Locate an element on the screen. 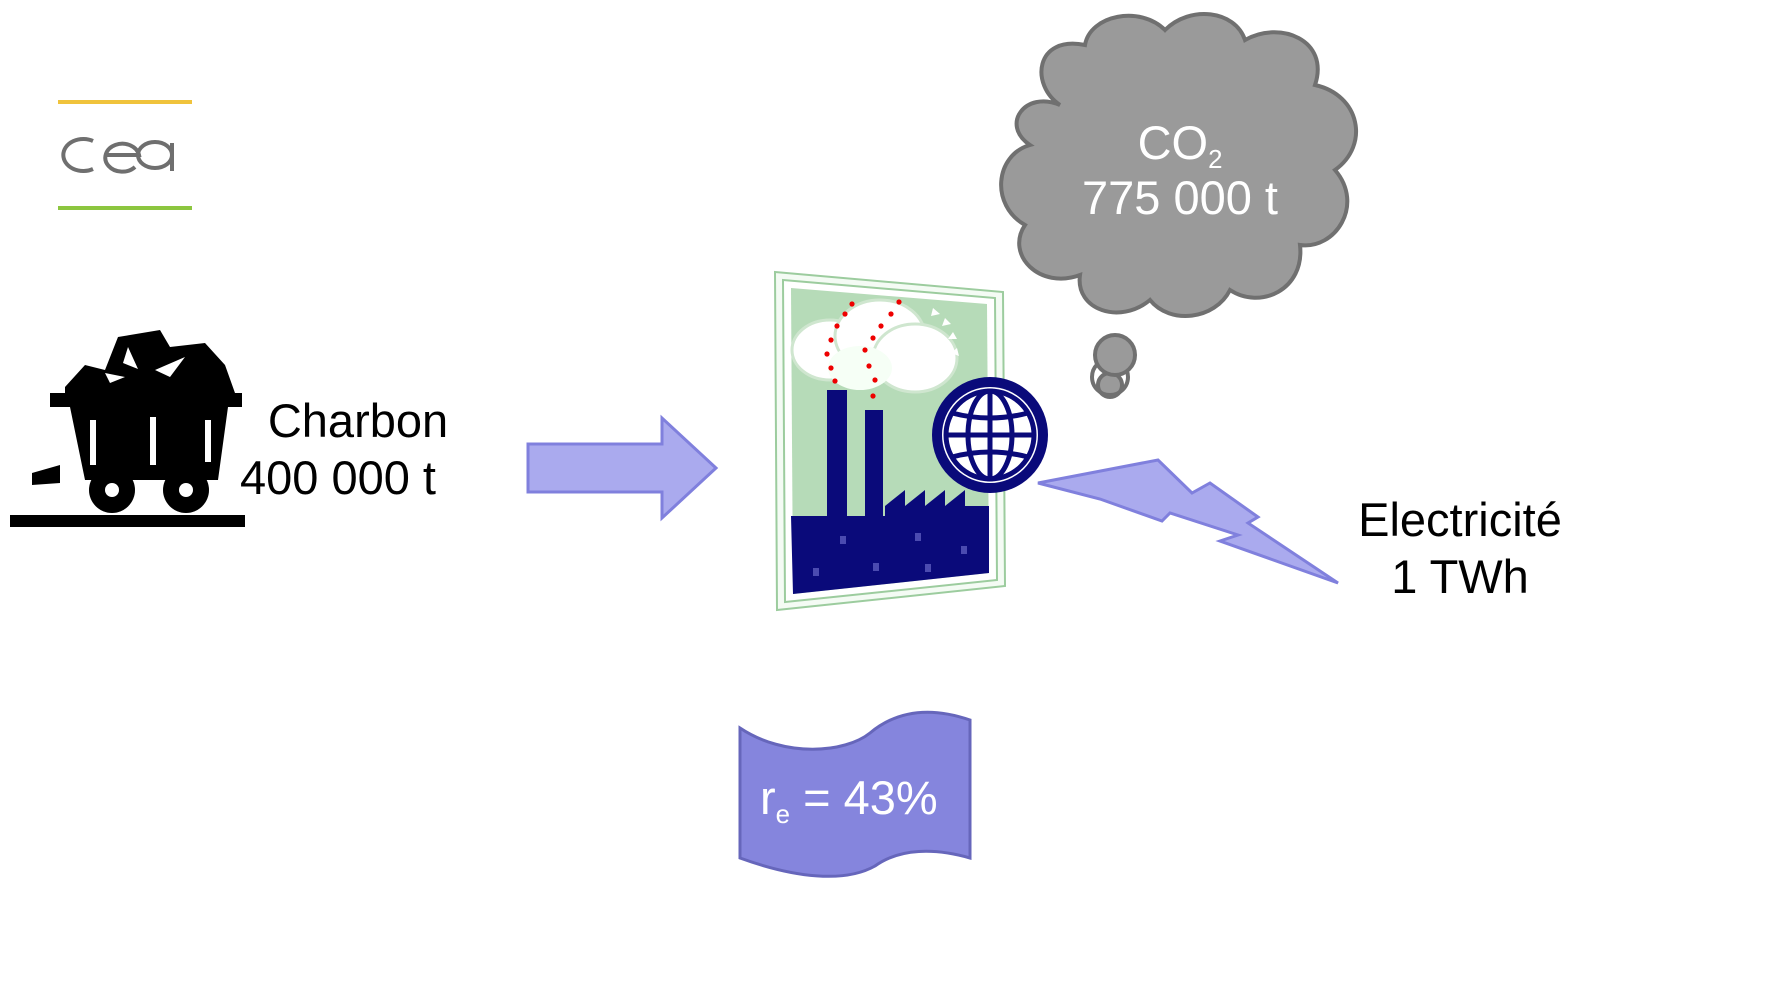 The image size is (1775, 986). arrow-right-icon is located at coordinates (622, 467).